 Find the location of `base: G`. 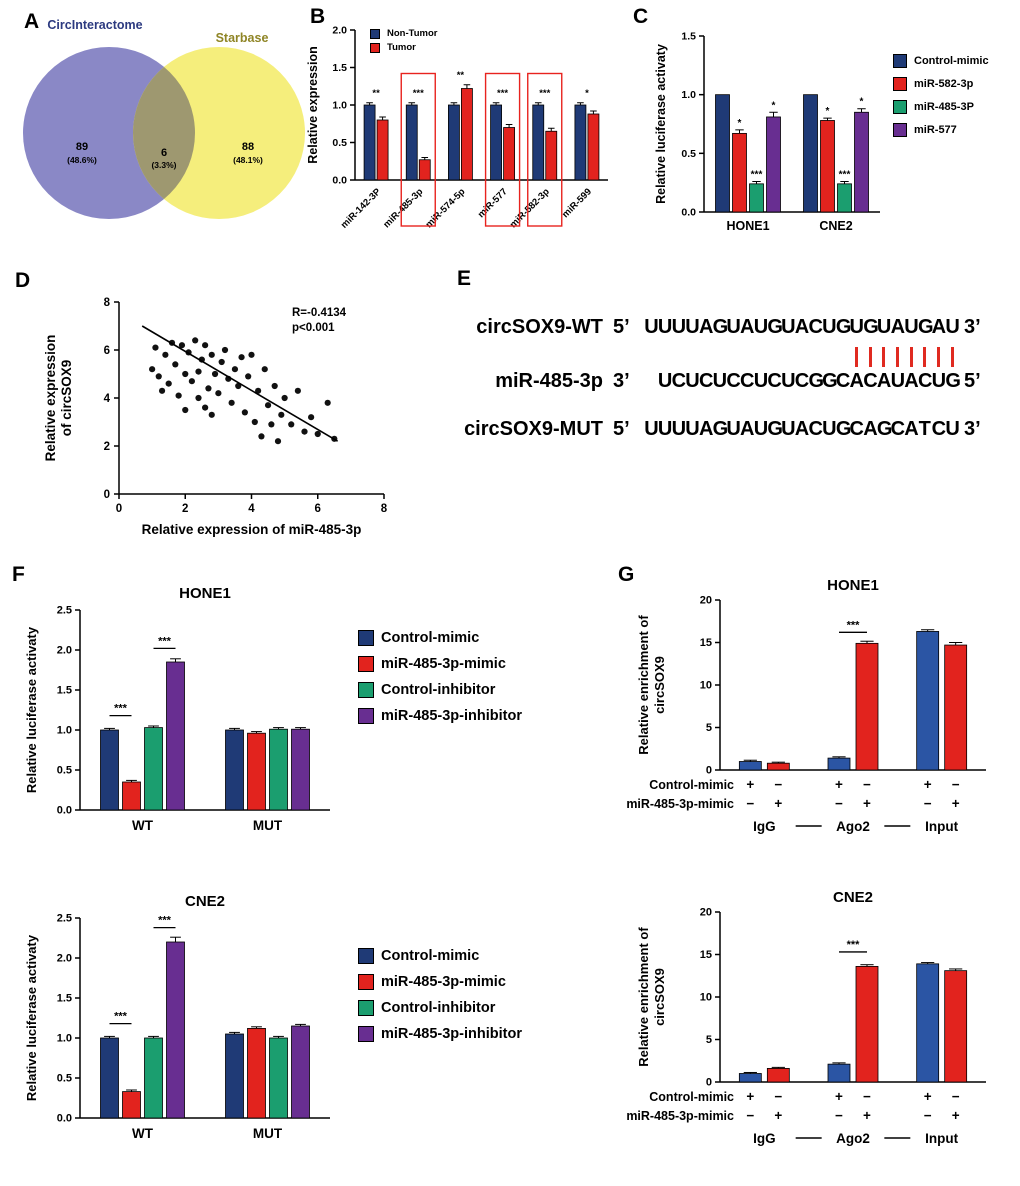

base: G is located at coordinates (871, 327).